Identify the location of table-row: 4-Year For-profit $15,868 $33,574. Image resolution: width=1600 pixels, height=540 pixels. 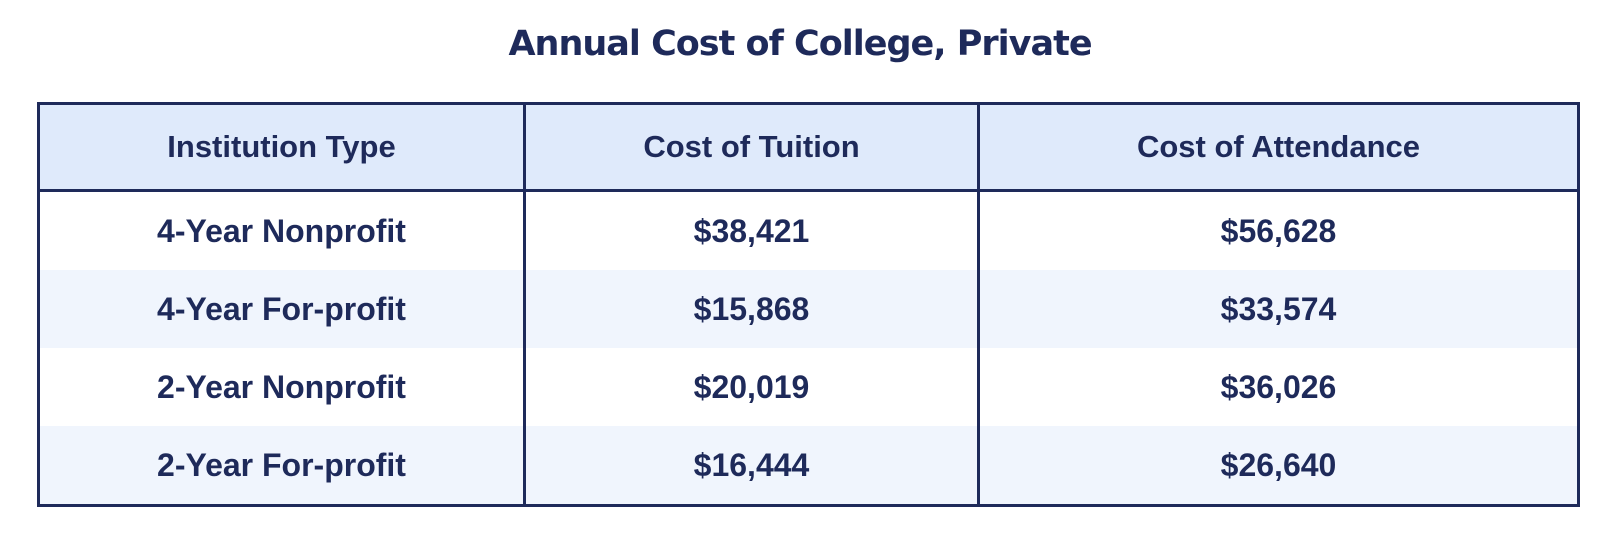
(808, 309).